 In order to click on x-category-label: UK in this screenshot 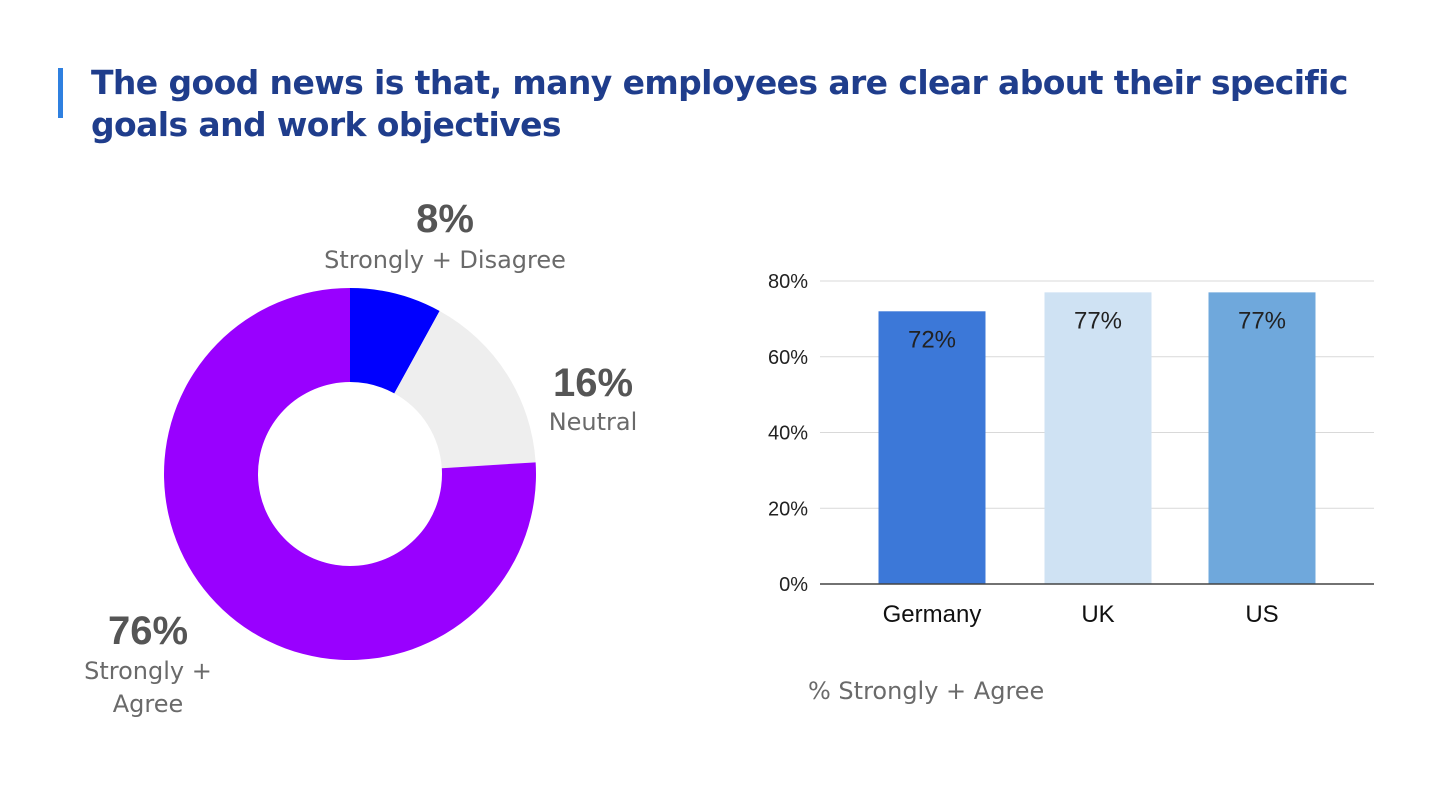, I will do `click(1097, 614)`.